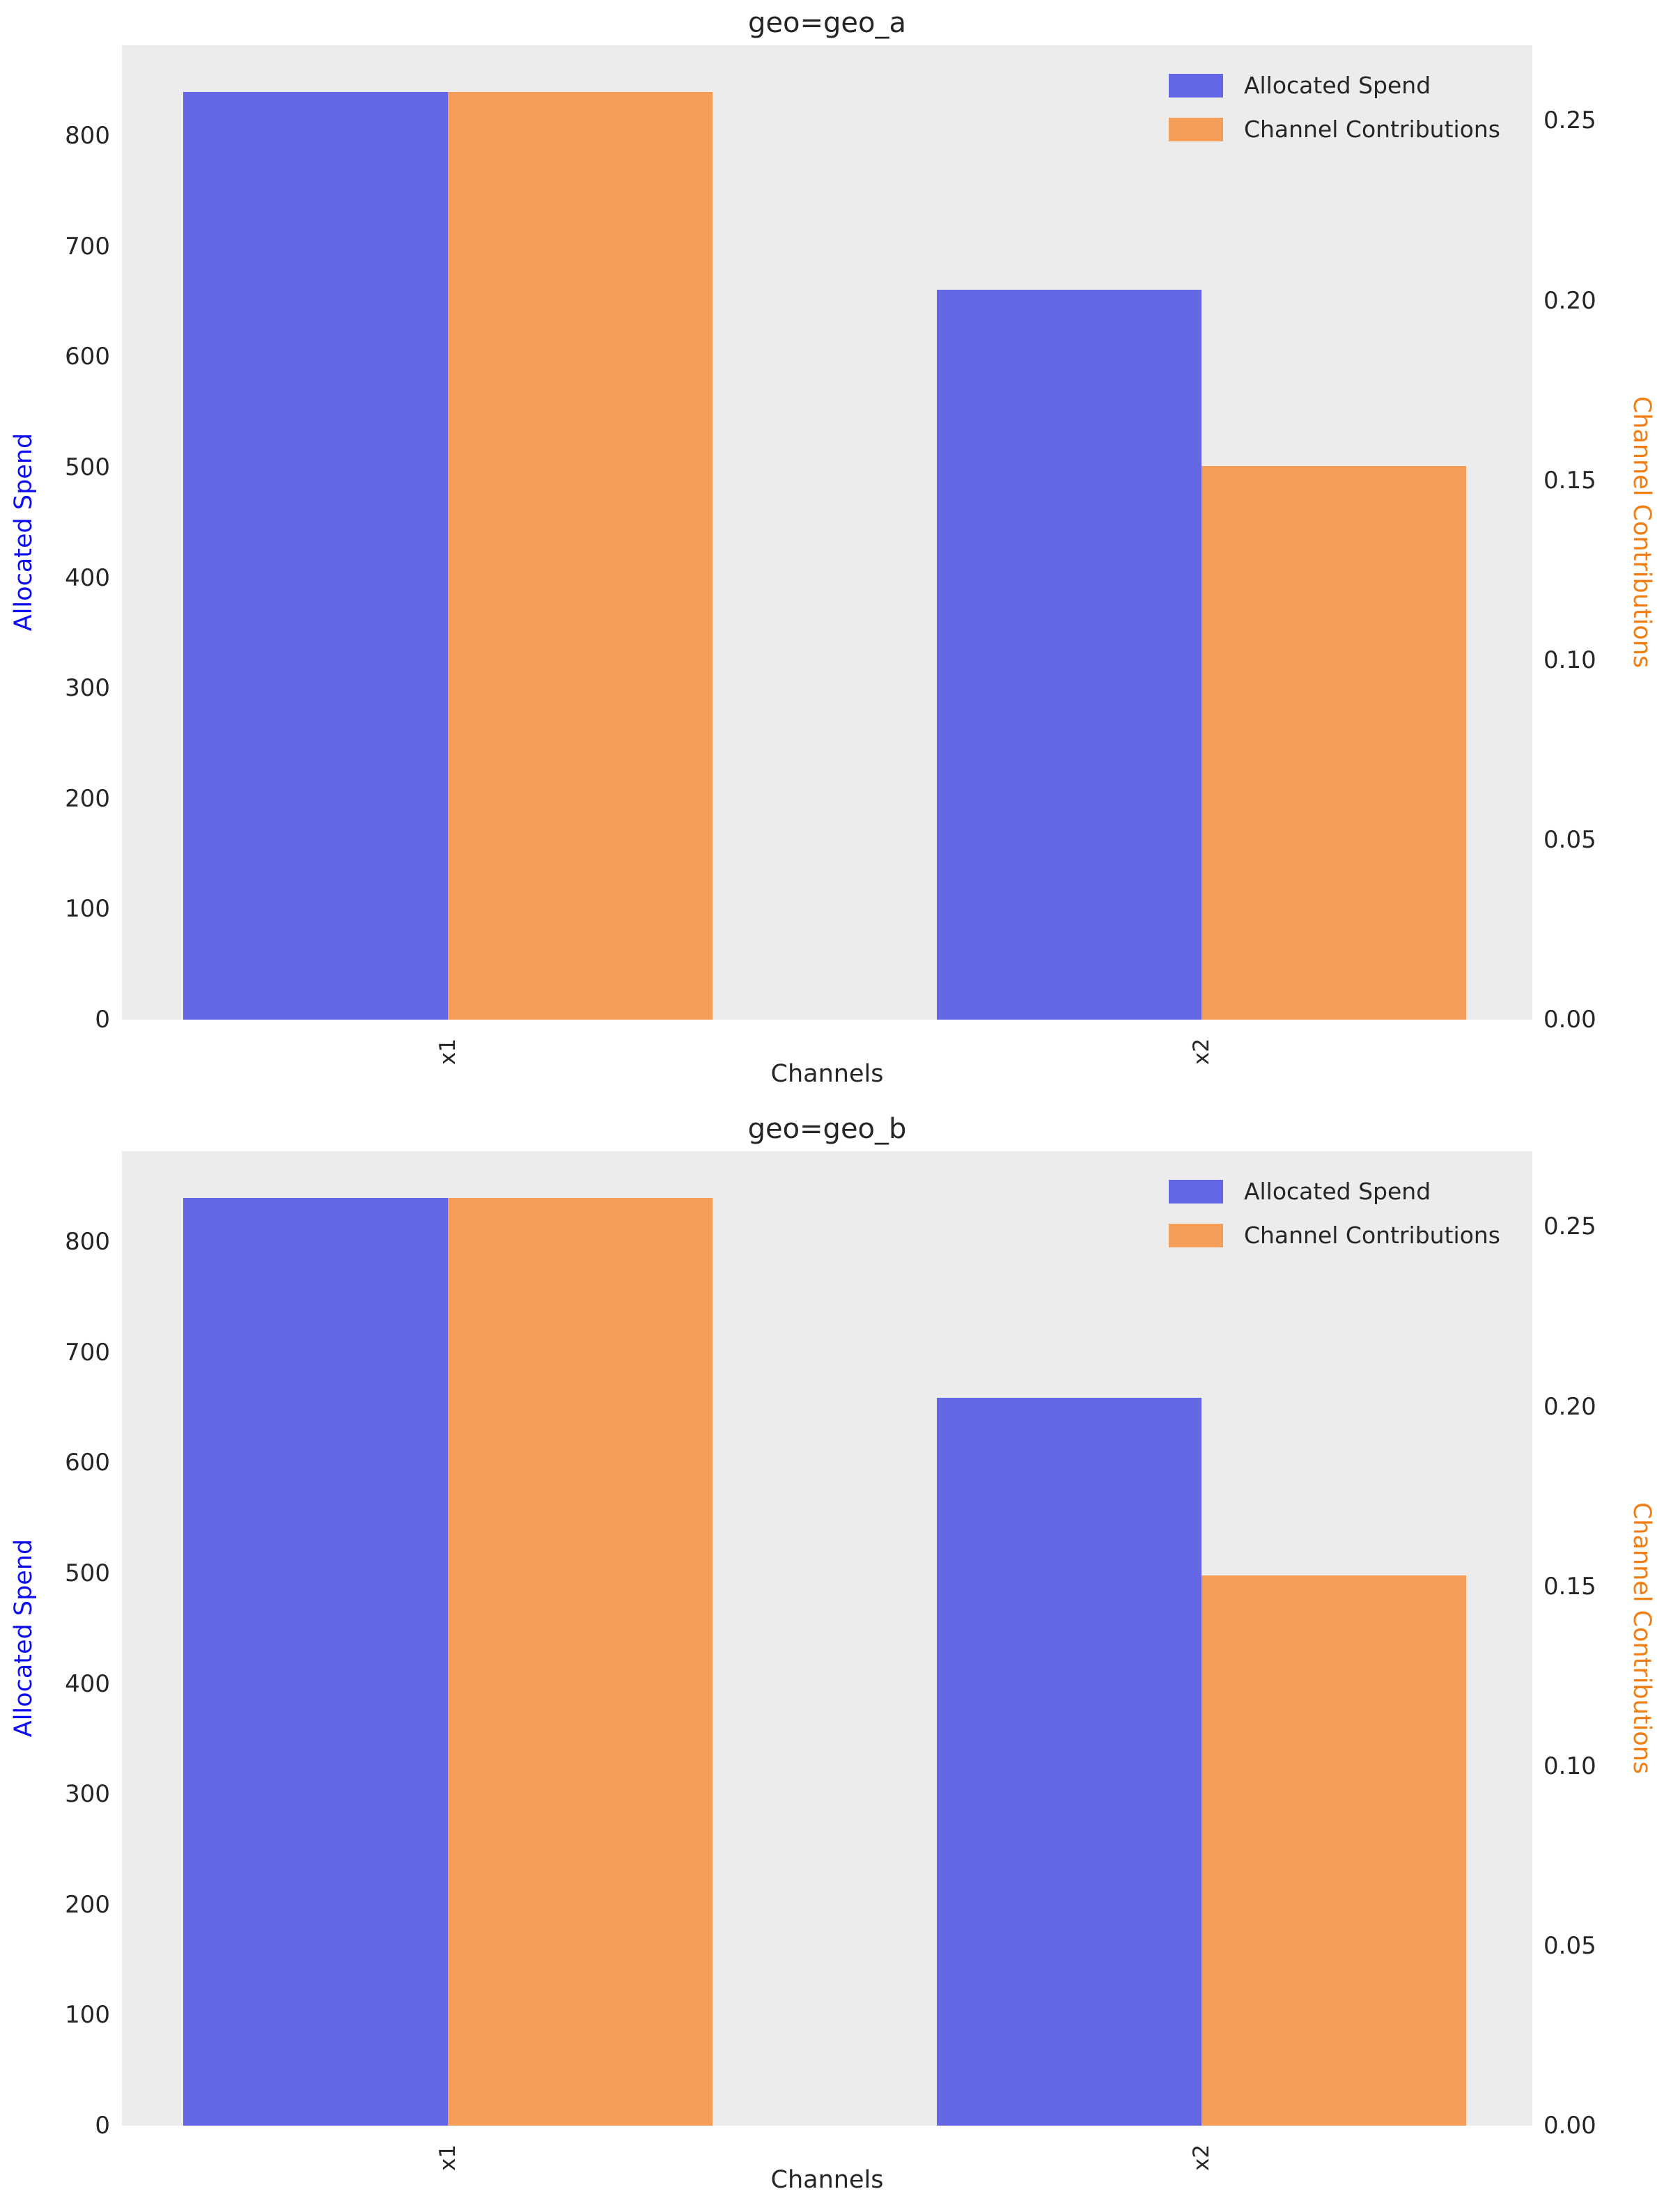 The image size is (1657, 2212). I want to click on chart-title: geo=geo_a, so click(827, 23).